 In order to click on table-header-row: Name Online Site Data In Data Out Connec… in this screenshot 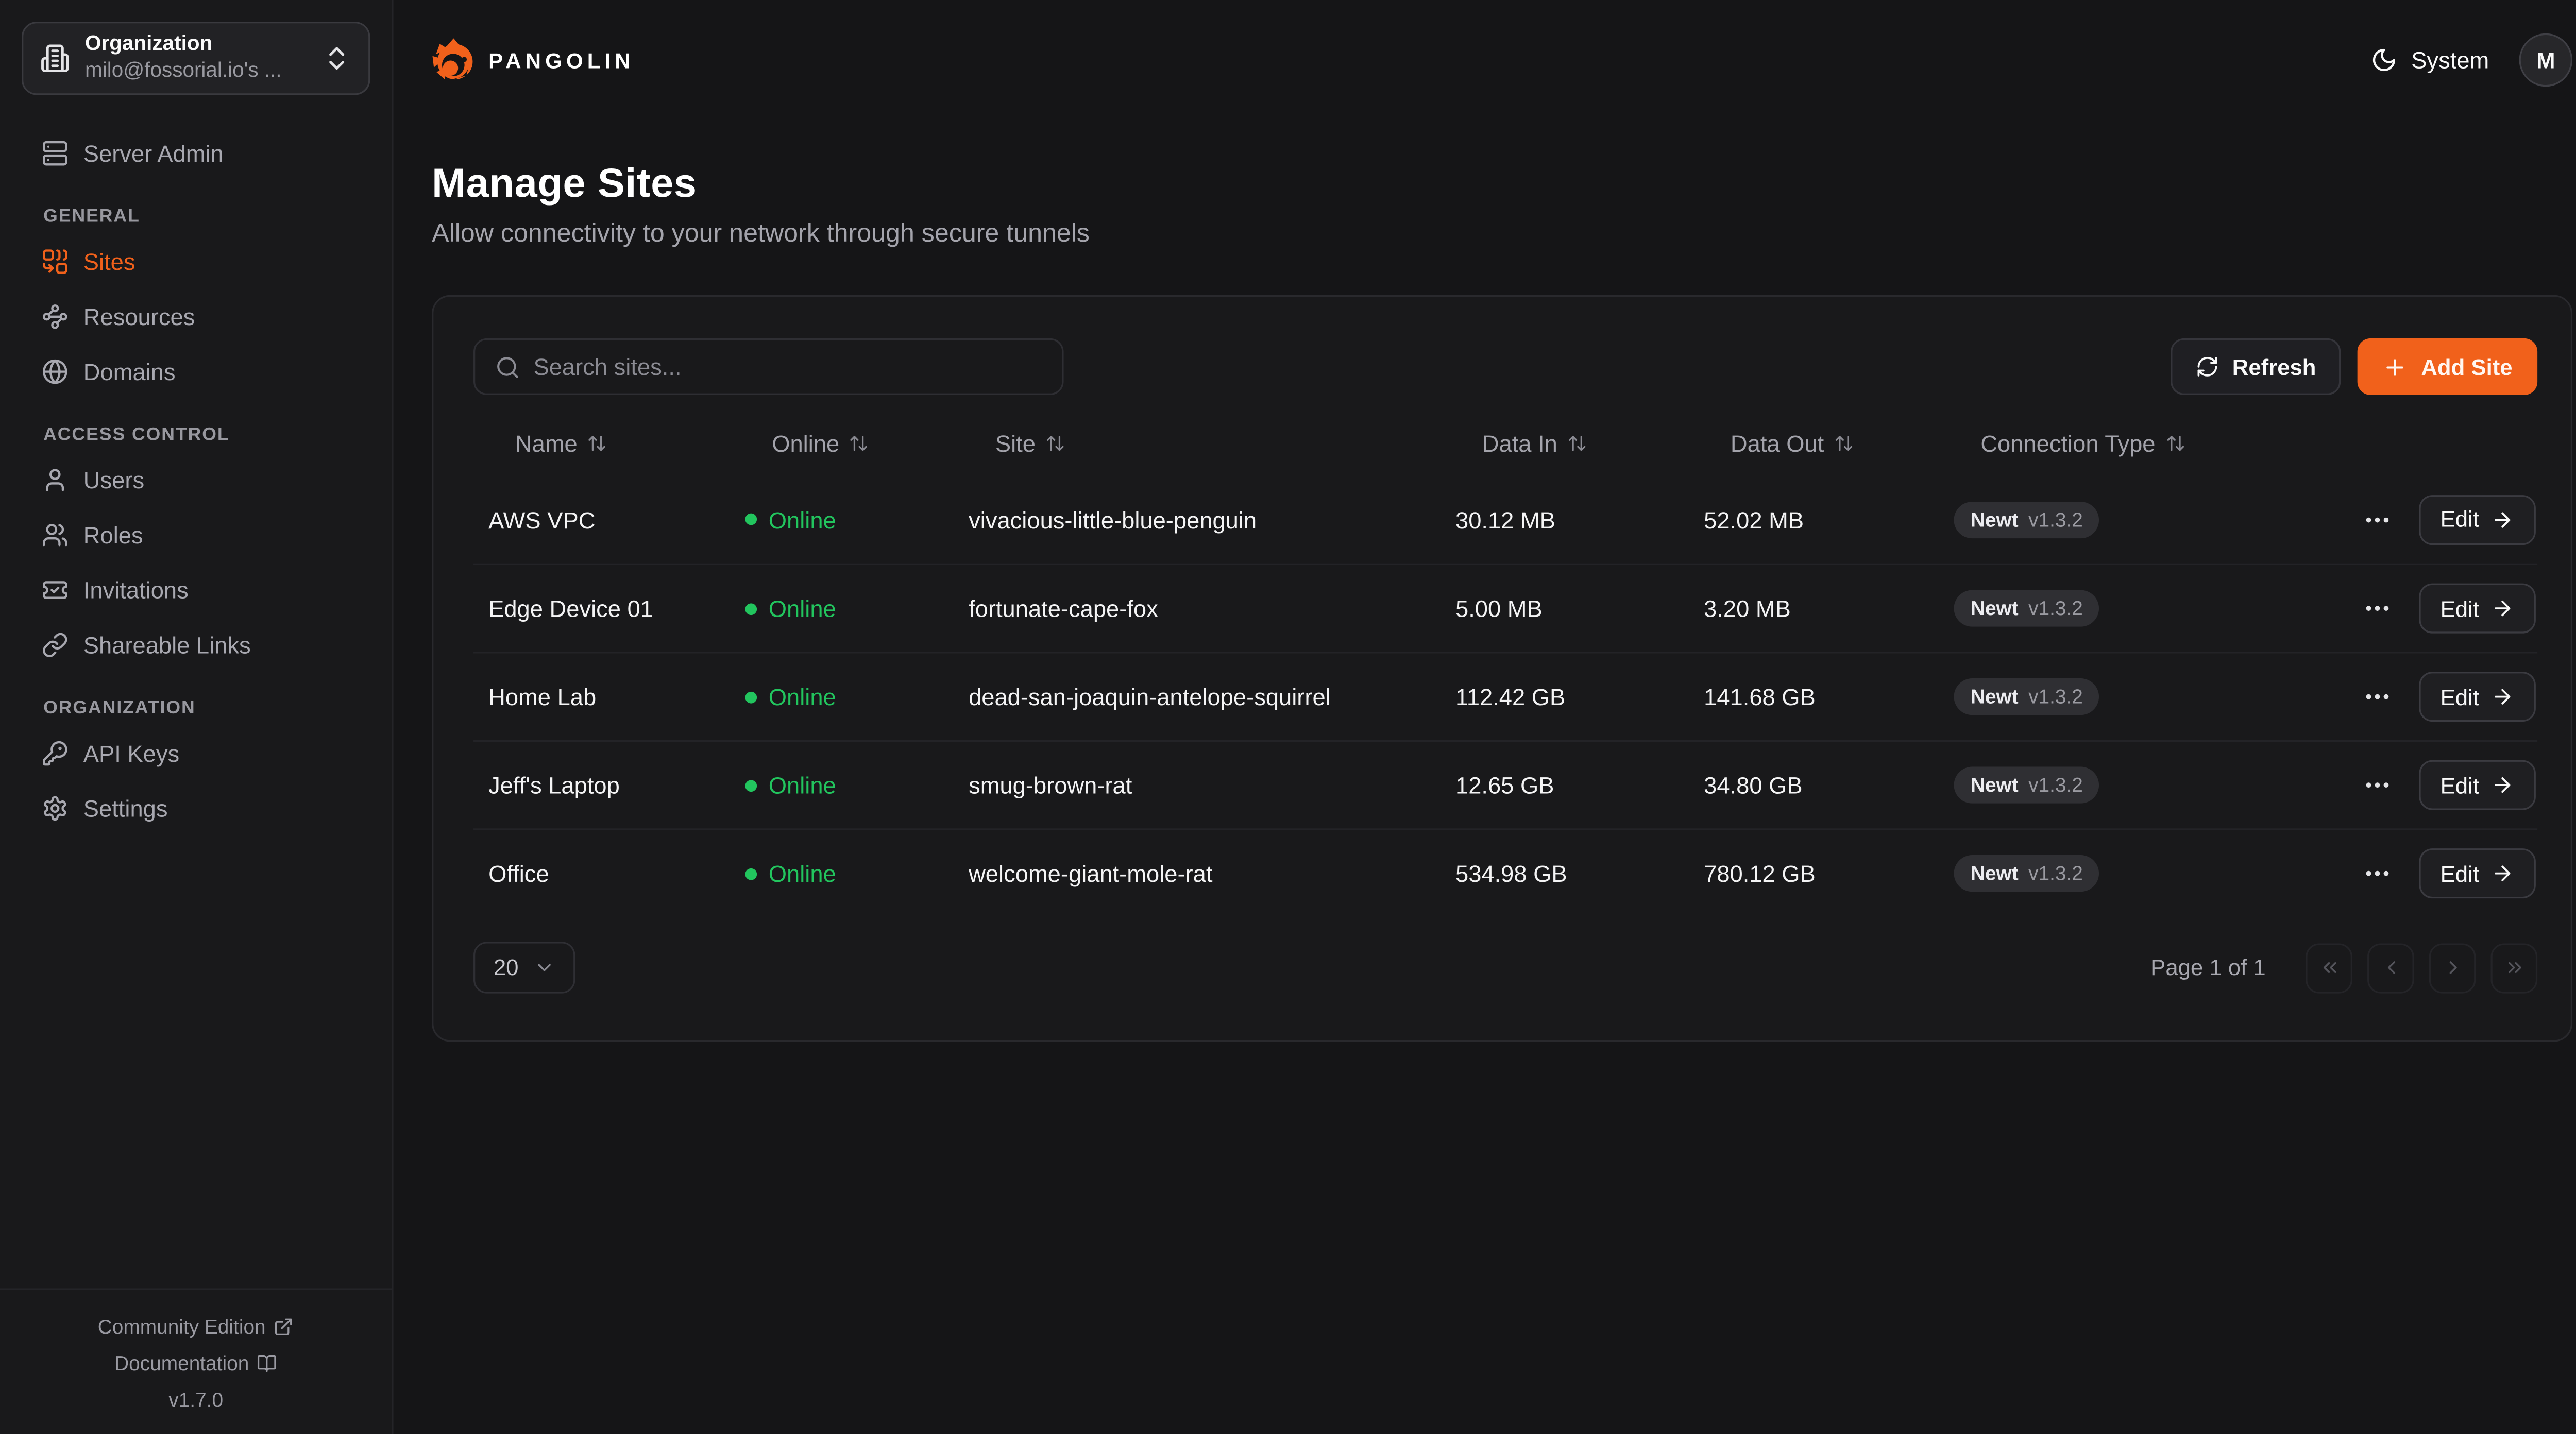, I will do `click(1505, 443)`.